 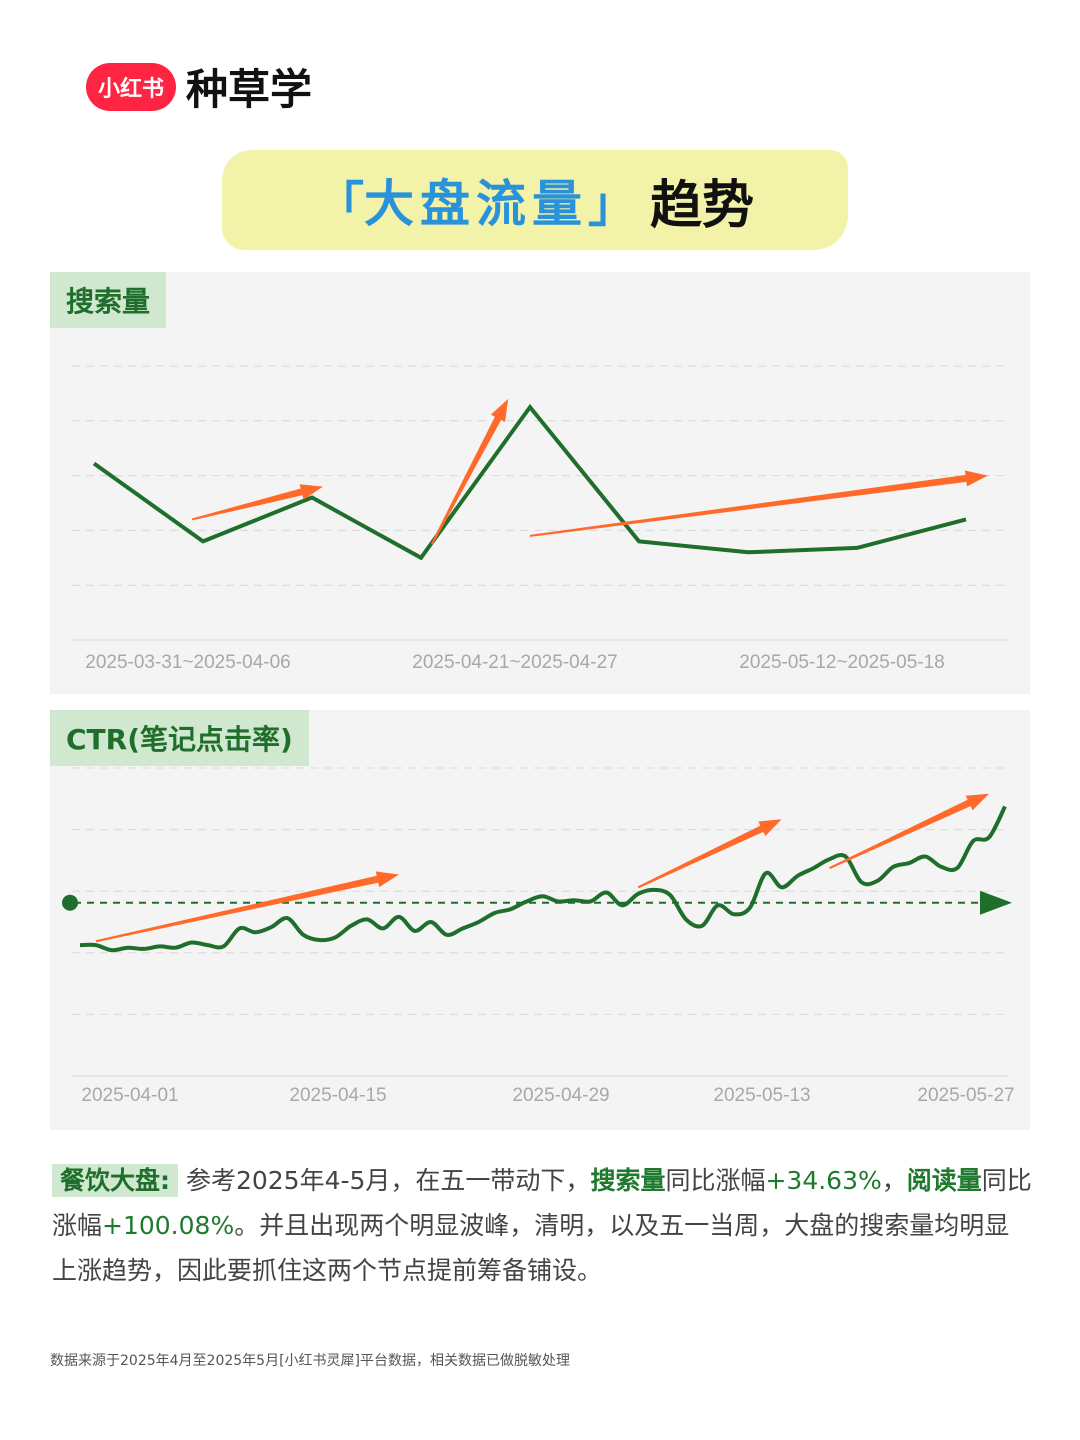 I want to click on title-suffix: 趋势, so click(x=702, y=205).